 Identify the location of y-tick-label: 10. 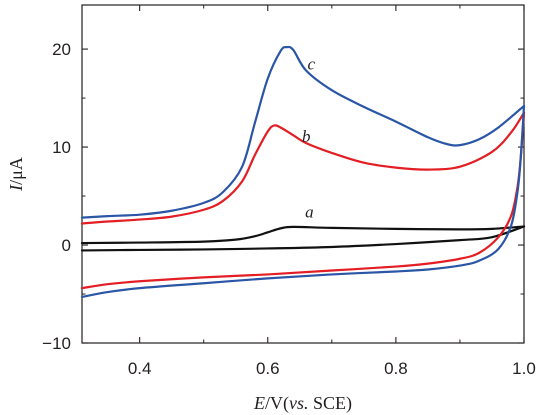
(61, 147).